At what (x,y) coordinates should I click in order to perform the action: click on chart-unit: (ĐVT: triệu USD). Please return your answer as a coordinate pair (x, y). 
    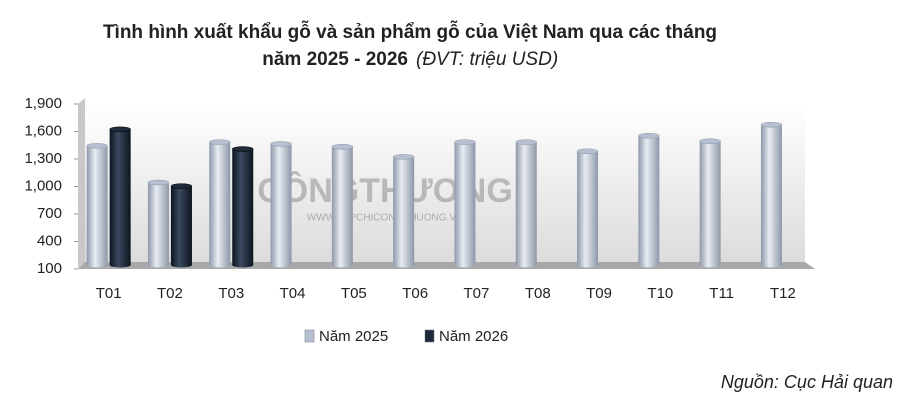
    Looking at the image, I should click on (487, 59).